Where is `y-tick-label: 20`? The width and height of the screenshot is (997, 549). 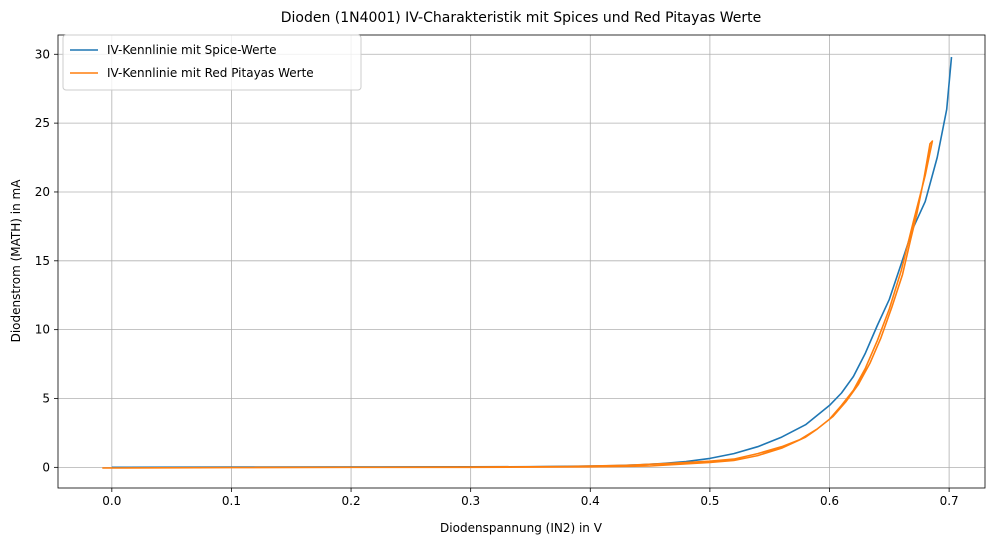 y-tick-label: 20 is located at coordinates (42, 192).